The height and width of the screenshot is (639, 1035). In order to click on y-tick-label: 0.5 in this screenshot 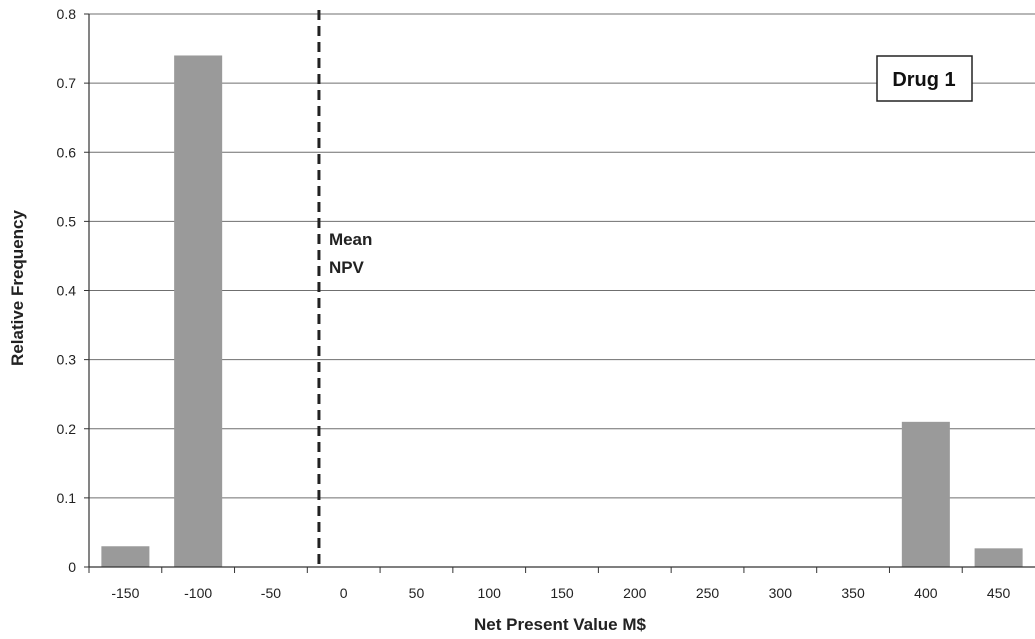, I will do `click(67, 221)`.